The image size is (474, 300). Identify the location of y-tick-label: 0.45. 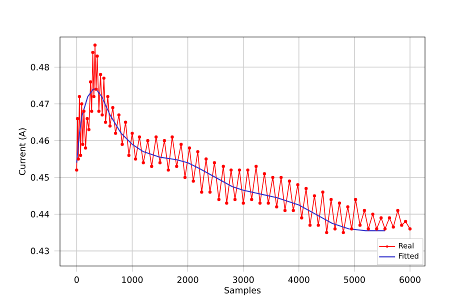
(39, 177).